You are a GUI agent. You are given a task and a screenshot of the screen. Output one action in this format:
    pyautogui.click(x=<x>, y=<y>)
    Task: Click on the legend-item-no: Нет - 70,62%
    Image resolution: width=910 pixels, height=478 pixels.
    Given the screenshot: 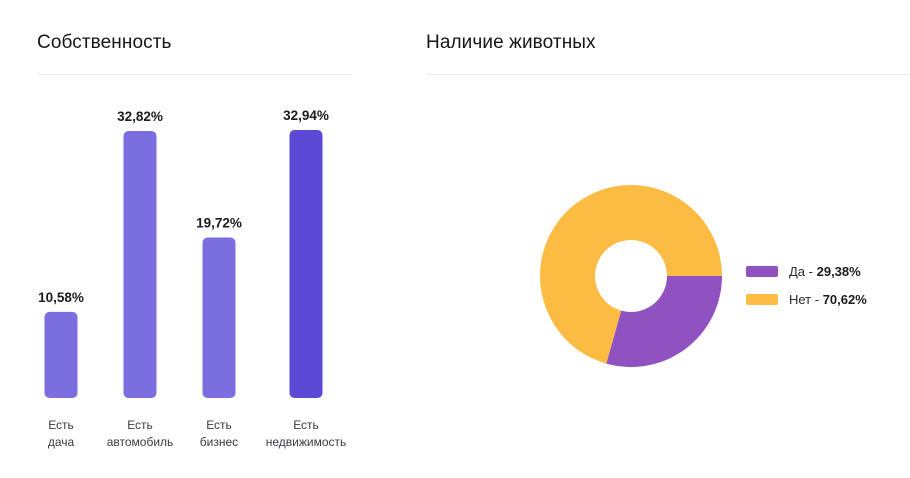 What is the action you would take?
    pyautogui.click(x=806, y=299)
    